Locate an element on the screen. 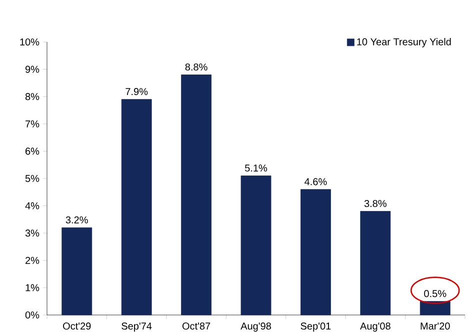 The height and width of the screenshot is (332, 472). data-label: 7.9% is located at coordinates (137, 92).